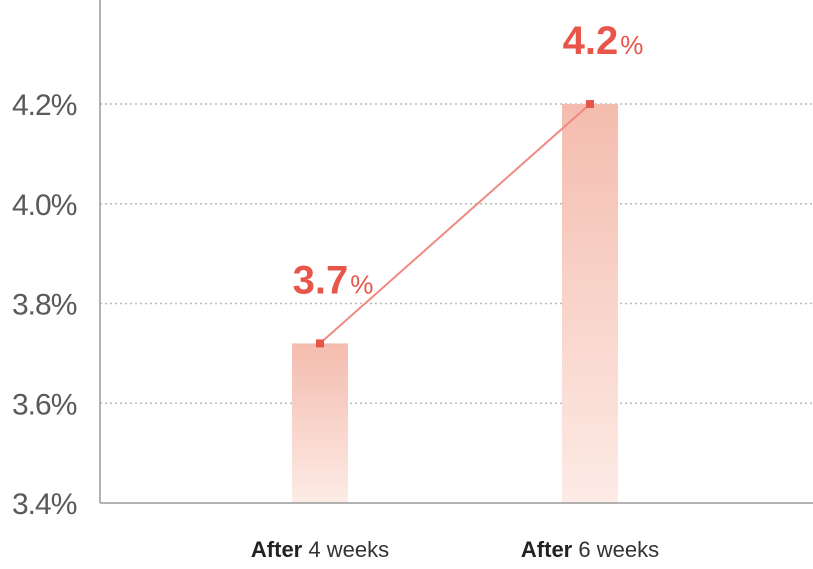 This screenshot has height=569, width=813. I want to click on connecting-line-group, so click(455, 224).